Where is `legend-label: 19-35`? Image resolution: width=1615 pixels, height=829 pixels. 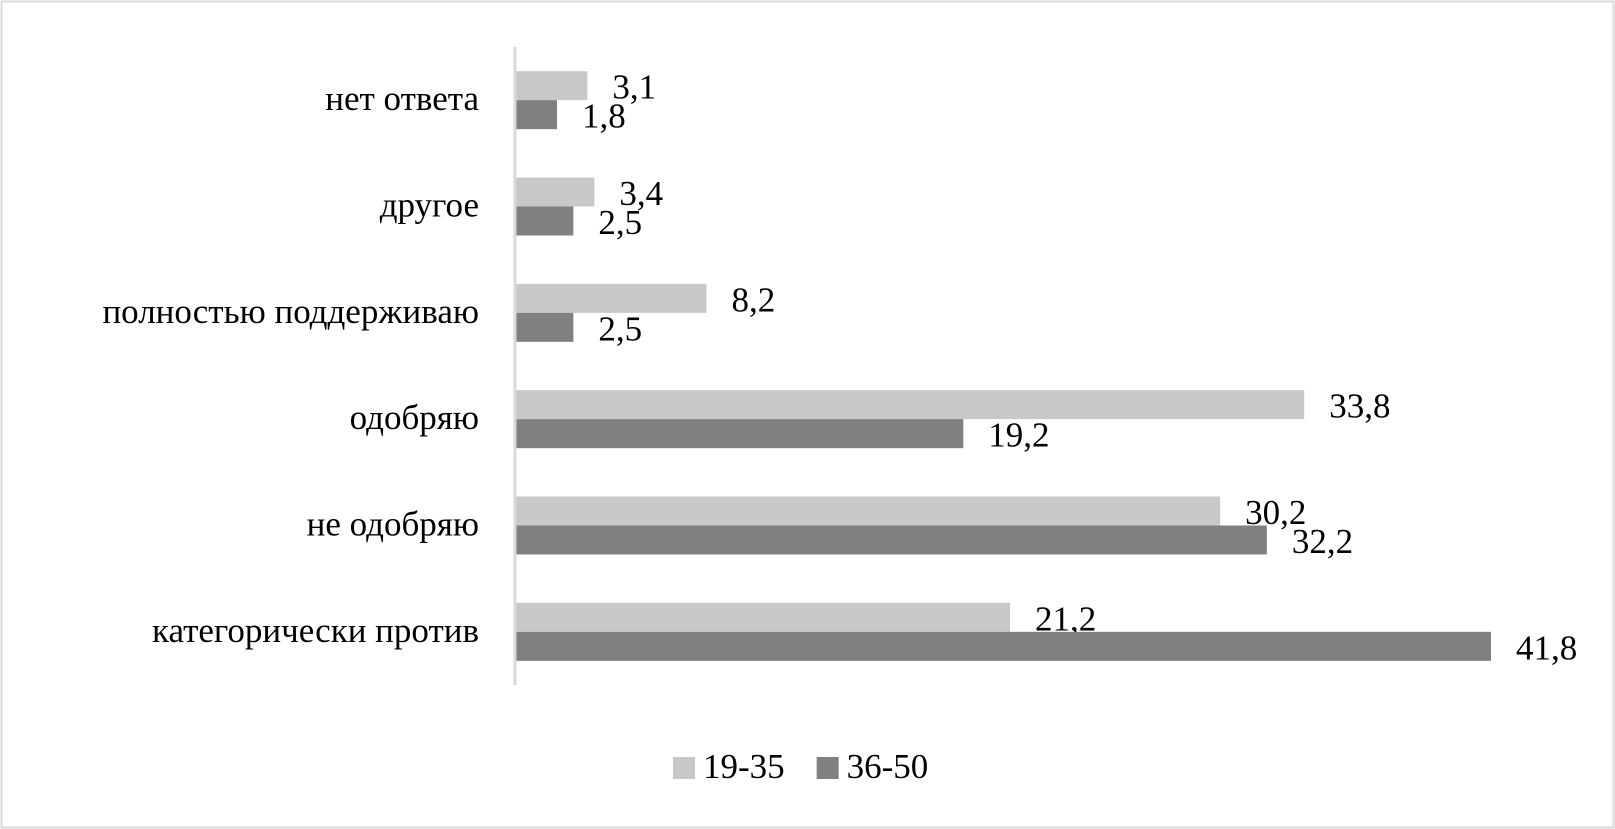
legend-label: 19-35 is located at coordinates (744, 766).